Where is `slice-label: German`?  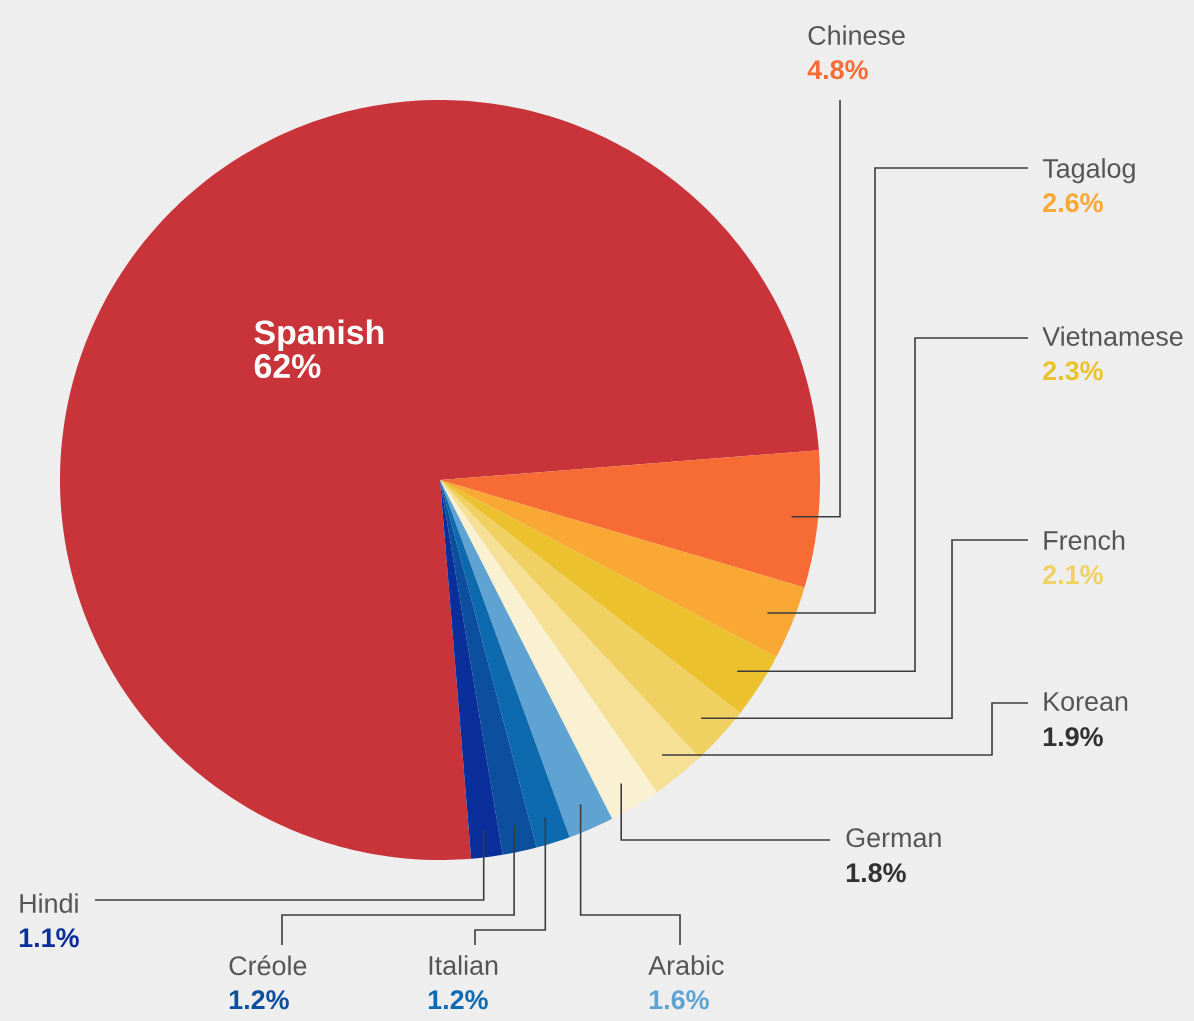
slice-label: German is located at coordinates (893, 838).